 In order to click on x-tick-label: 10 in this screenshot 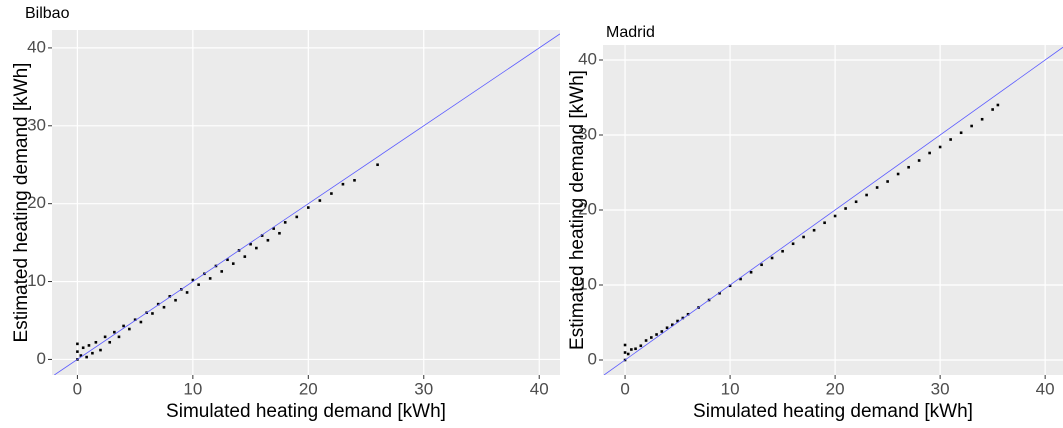, I will do `click(730, 388)`.